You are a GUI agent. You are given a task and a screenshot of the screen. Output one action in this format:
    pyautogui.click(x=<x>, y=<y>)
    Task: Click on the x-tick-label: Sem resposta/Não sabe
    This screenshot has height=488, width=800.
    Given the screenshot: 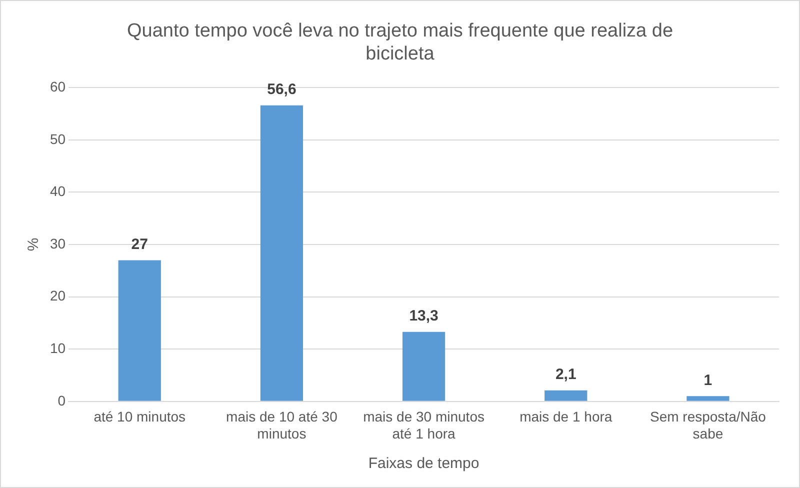 What is the action you would take?
    pyautogui.click(x=708, y=425)
    